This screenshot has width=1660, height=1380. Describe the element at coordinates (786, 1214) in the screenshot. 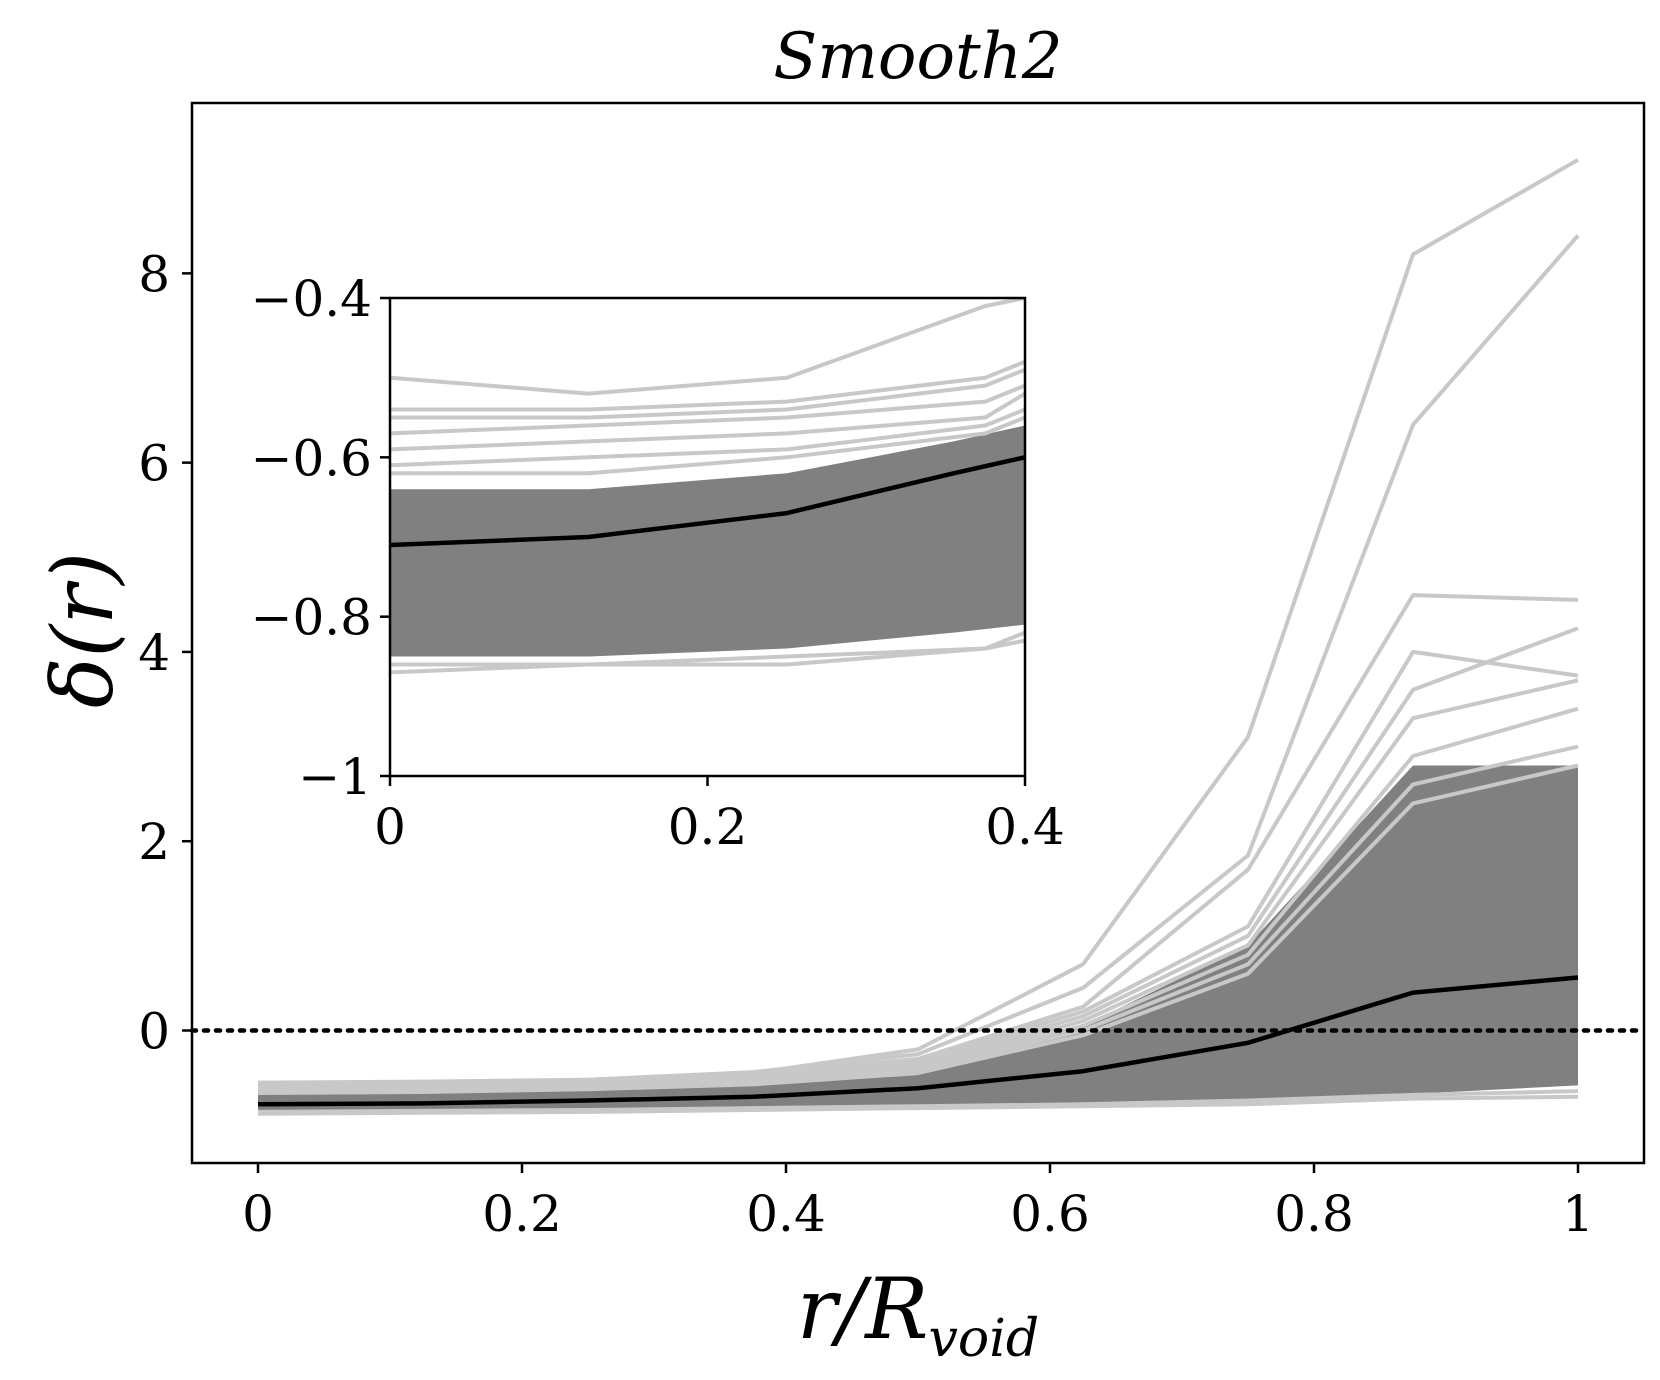

I see `x-tick-label: 0.4` at that location.